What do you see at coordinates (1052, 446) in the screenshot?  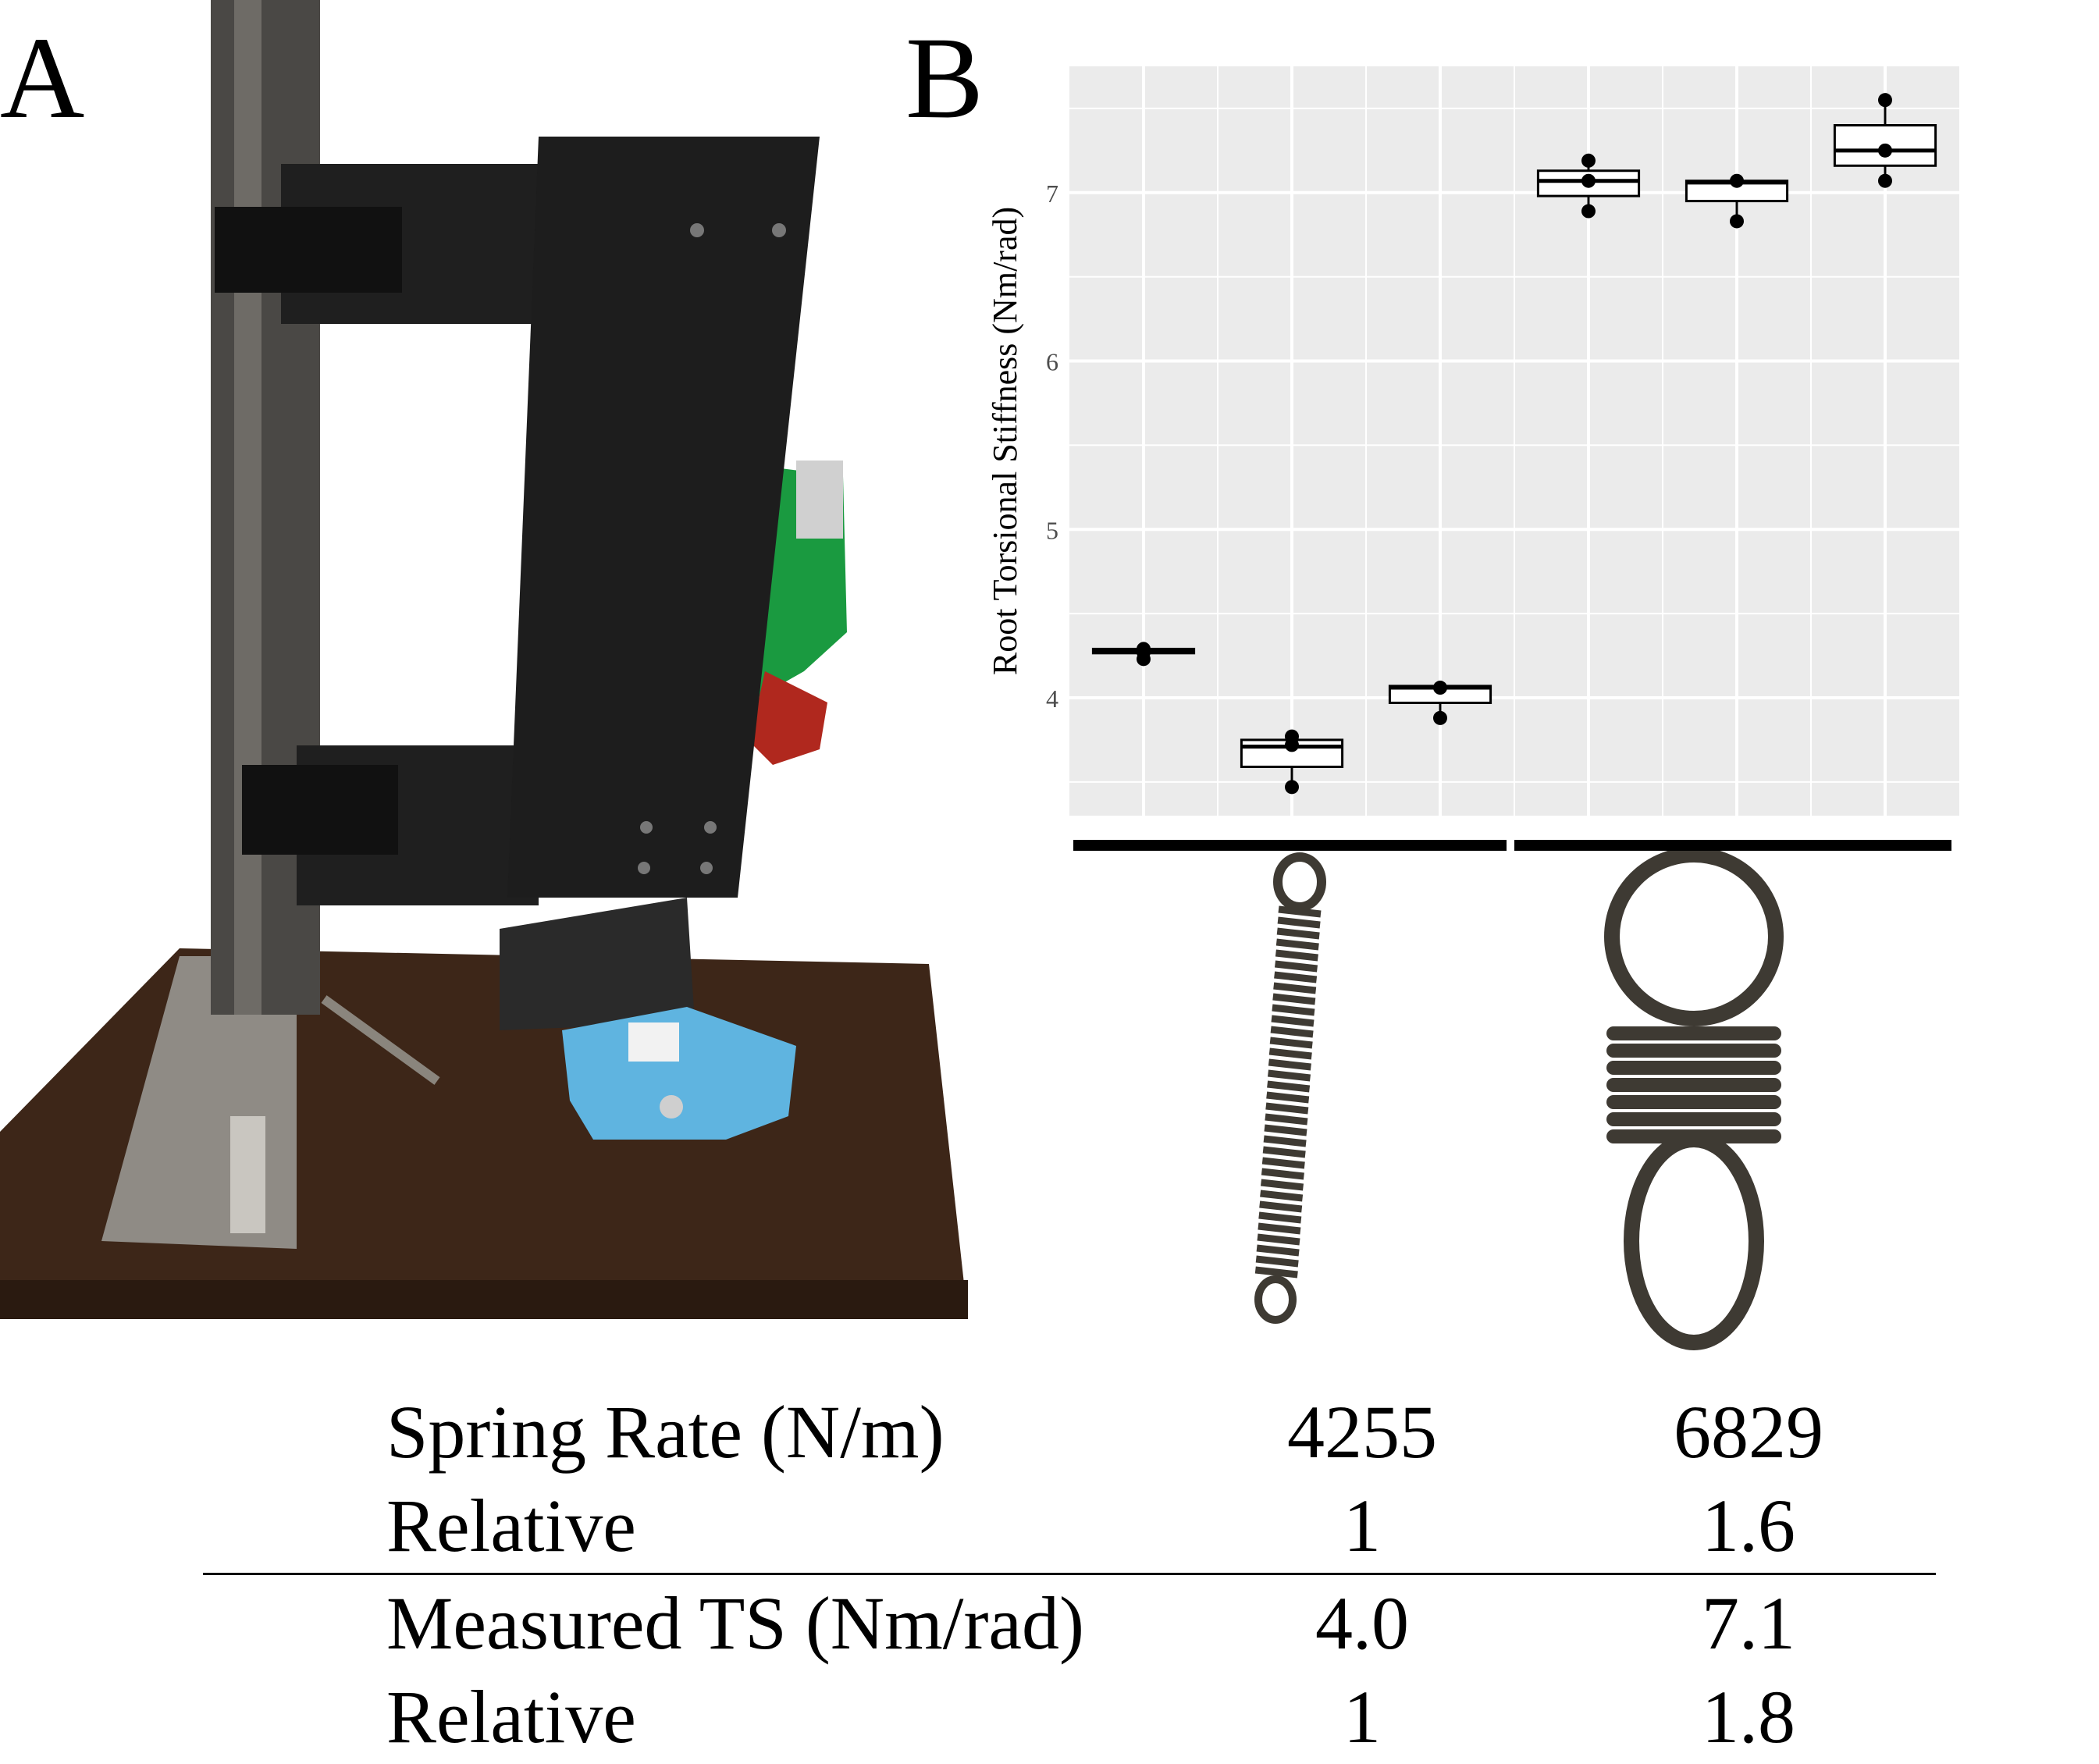 I see `y-axis-ticks: 4 5 6 7` at bounding box center [1052, 446].